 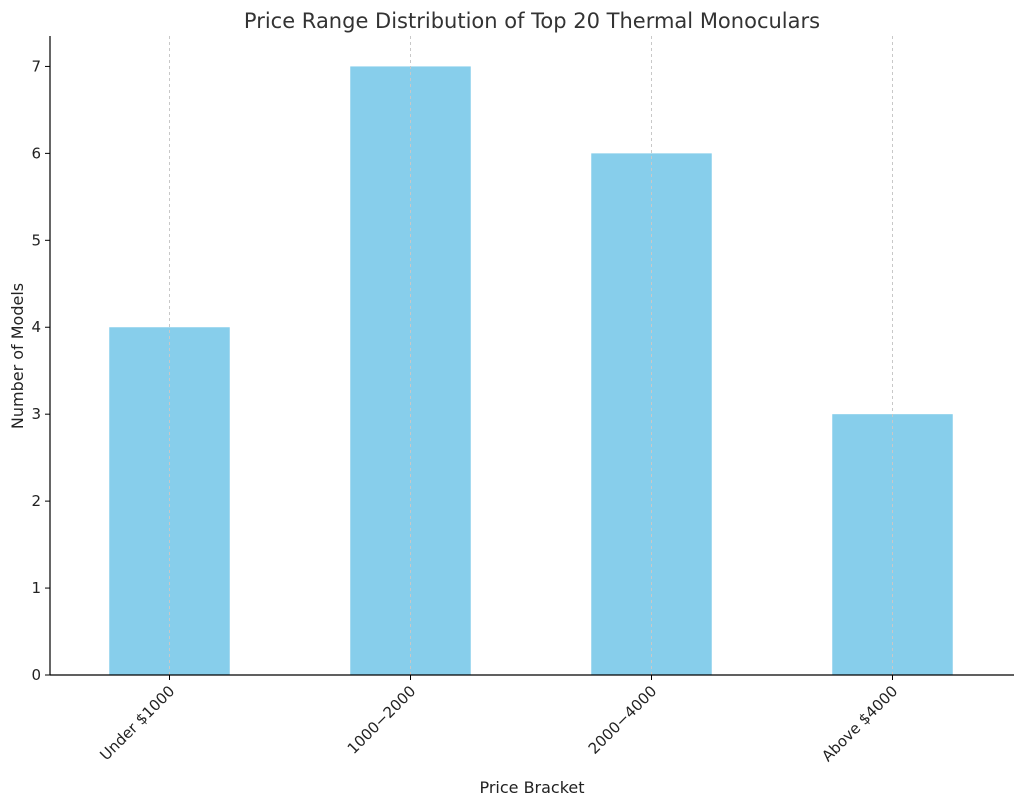 I want to click on y-tick-label: 3, so click(x=36, y=414).